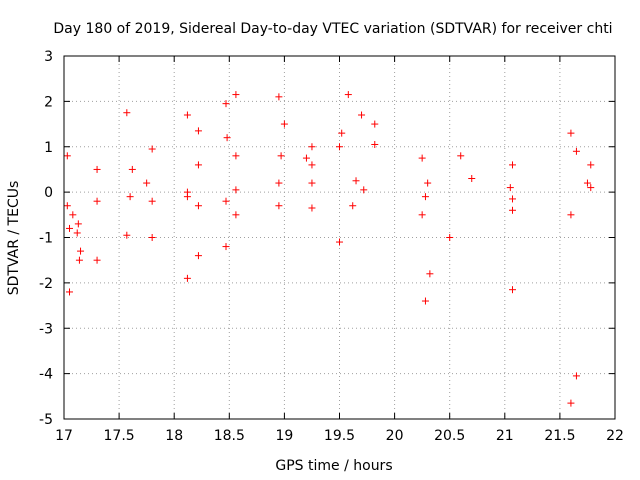 The height and width of the screenshot is (480, 640). What do you see at coordinates (46, 329) in the screenshot?
I see `y-tick-label: -3` at bounding box center [46, 329].